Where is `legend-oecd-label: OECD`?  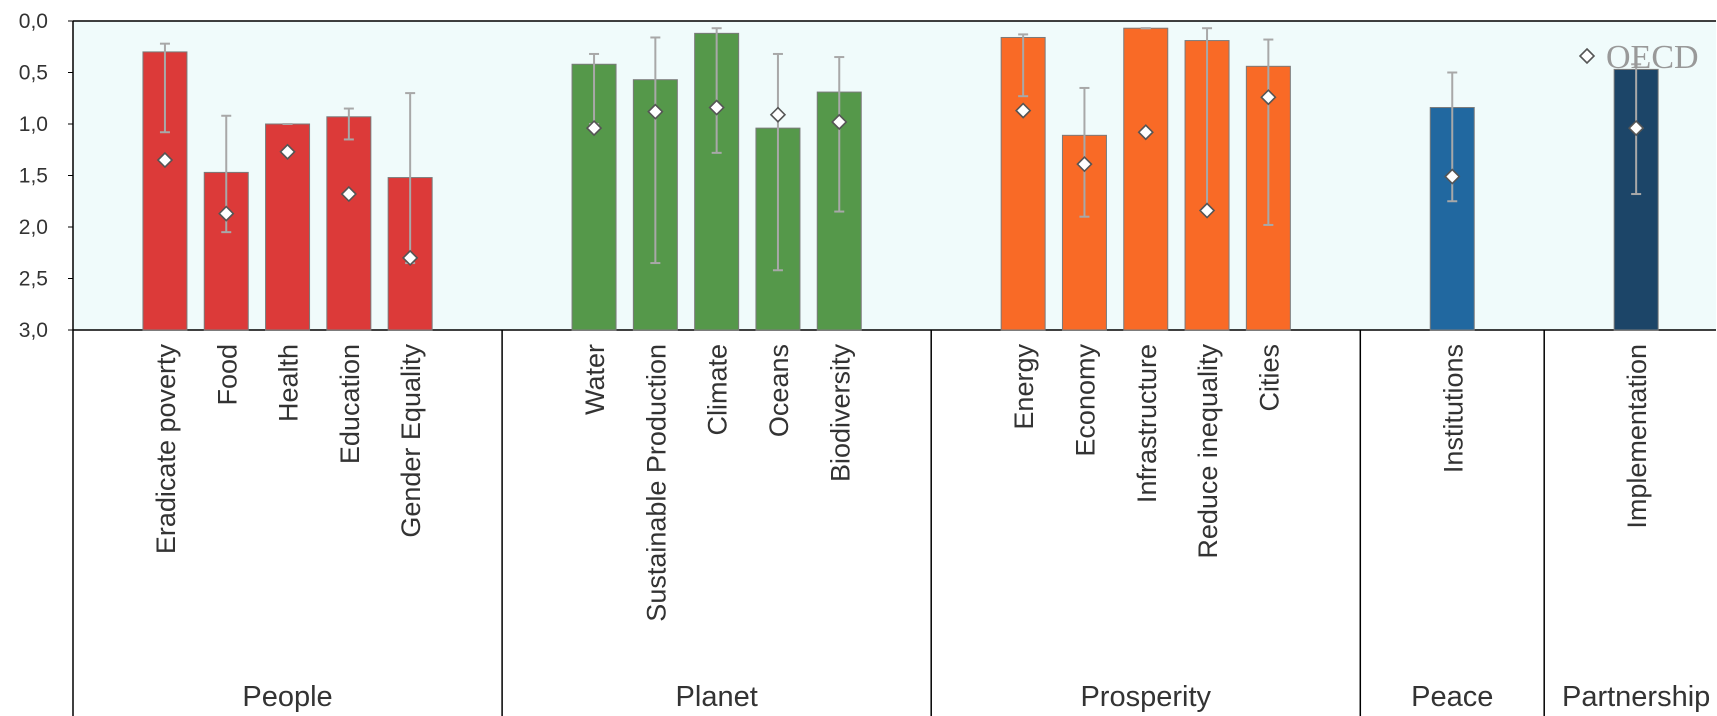 legend-oecd-label: OECD is located at coordinates (1652, 57).